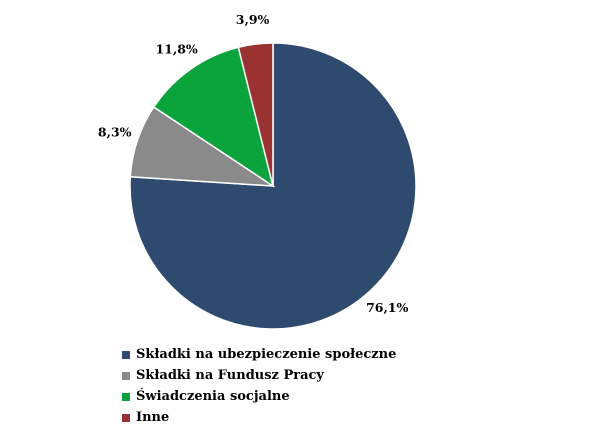  I want to click on data-label: 11,8%, so click(176, 49).